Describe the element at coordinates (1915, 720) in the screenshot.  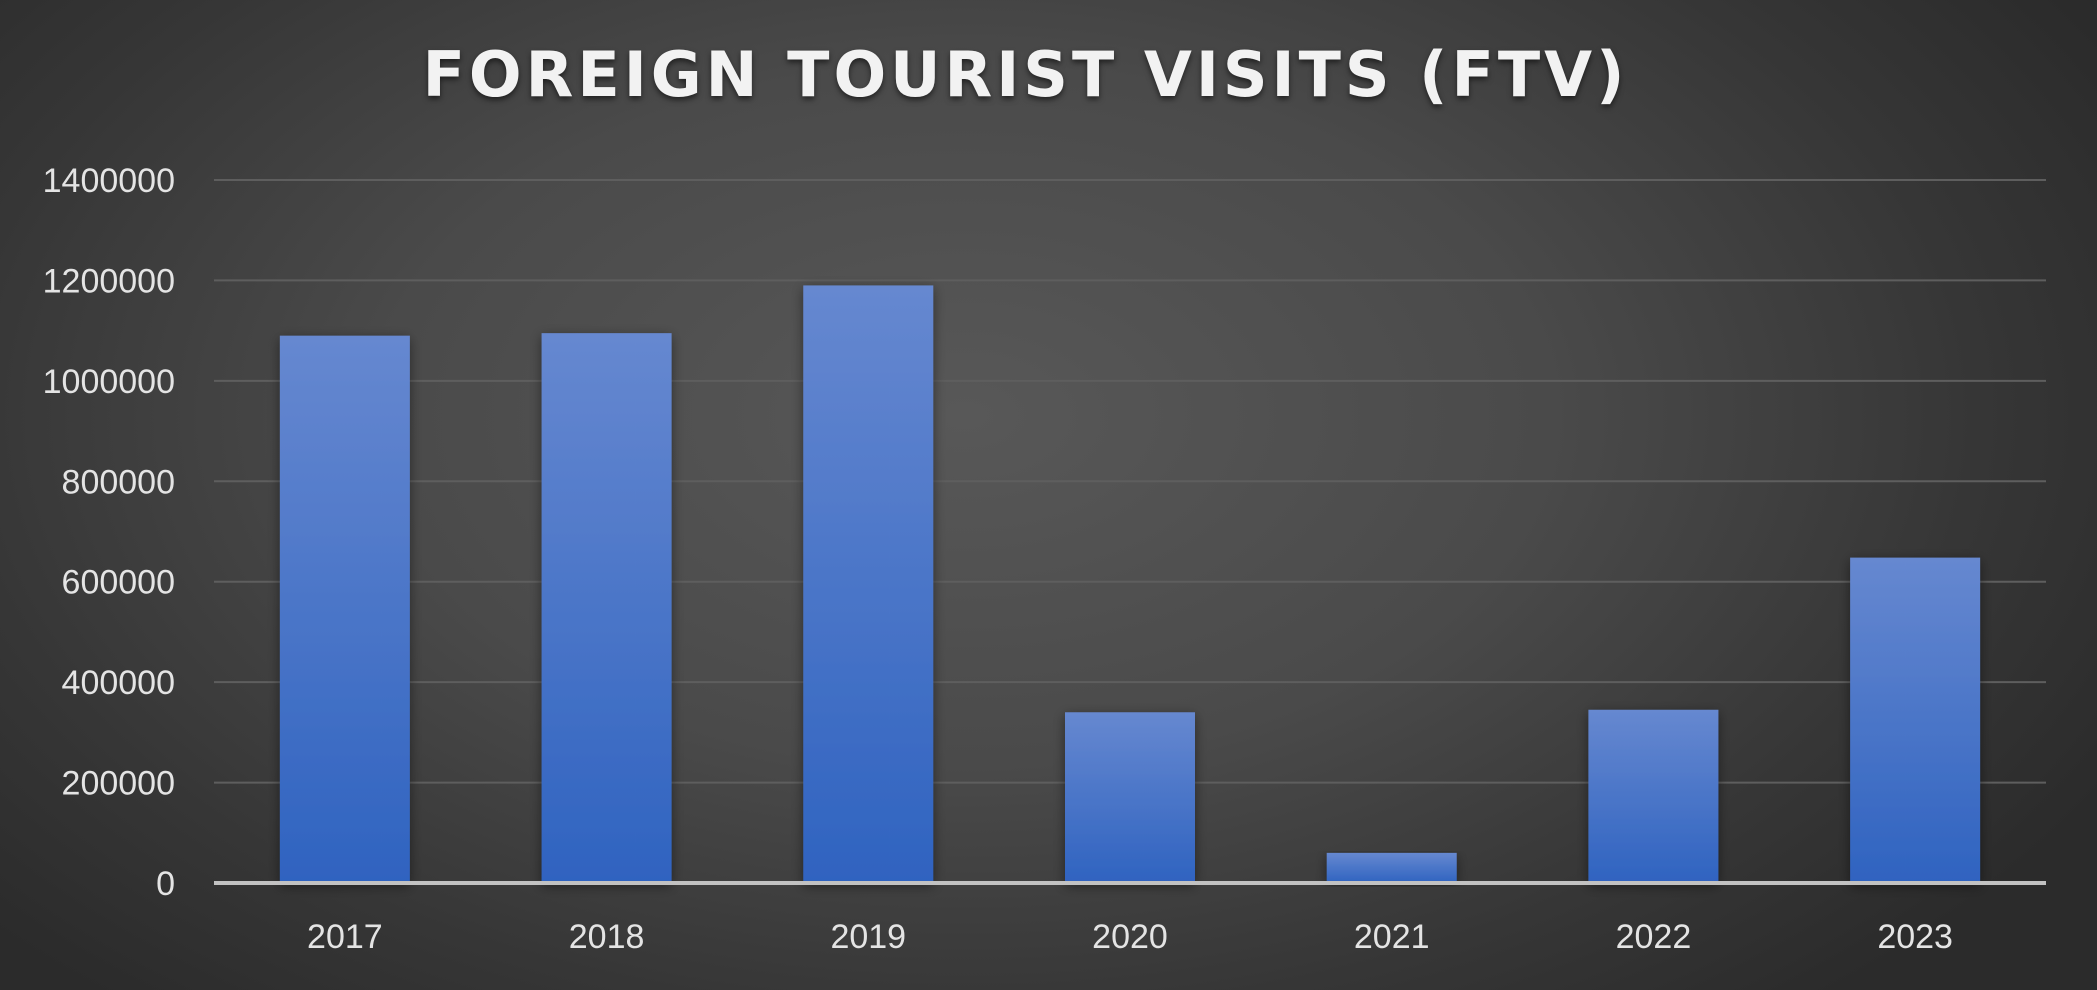
I see `bar-2023` at that location.